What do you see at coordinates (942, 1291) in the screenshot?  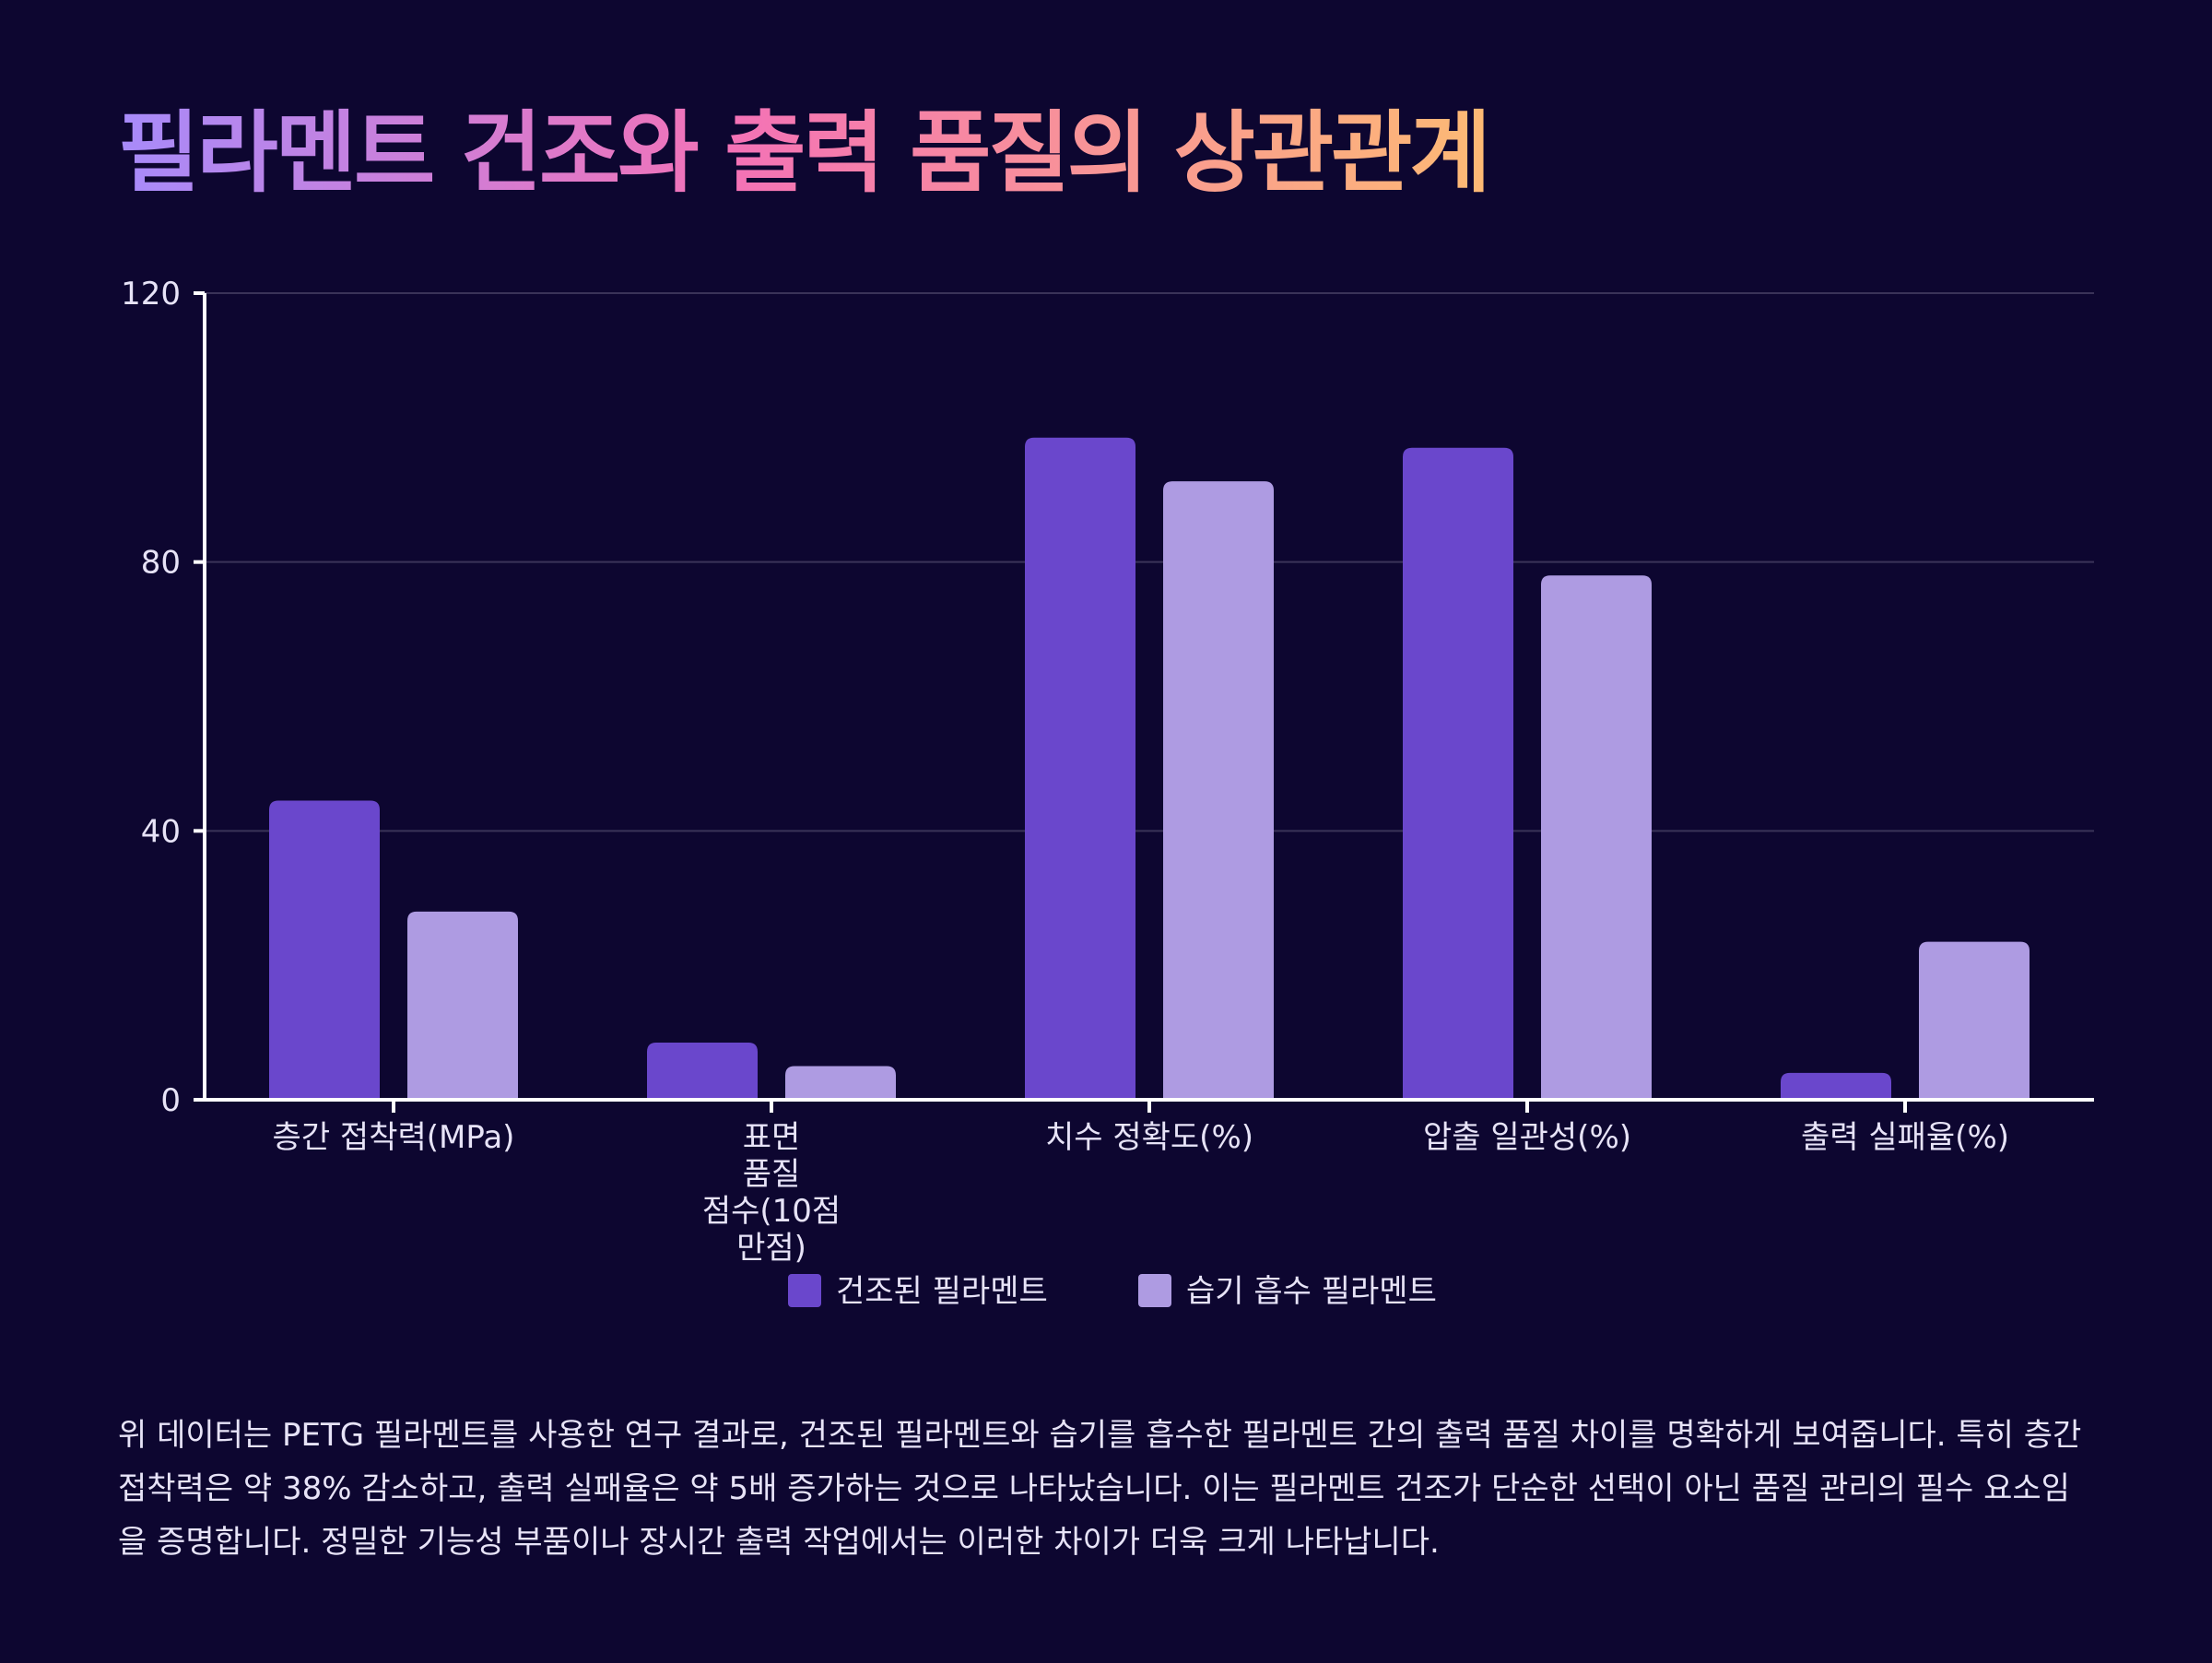 I see `legend-label: 건조된 필라멘트` at bounding box center [942, 1291].